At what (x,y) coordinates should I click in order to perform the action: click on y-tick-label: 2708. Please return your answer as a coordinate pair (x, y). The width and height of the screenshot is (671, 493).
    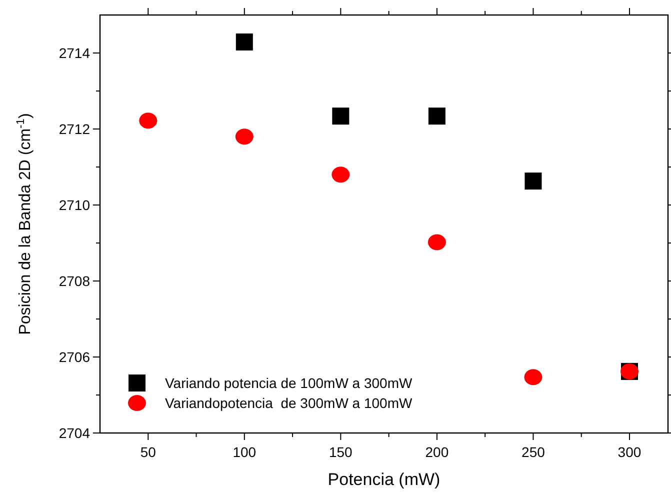
    Looking at the image, I should click on (74, 281).